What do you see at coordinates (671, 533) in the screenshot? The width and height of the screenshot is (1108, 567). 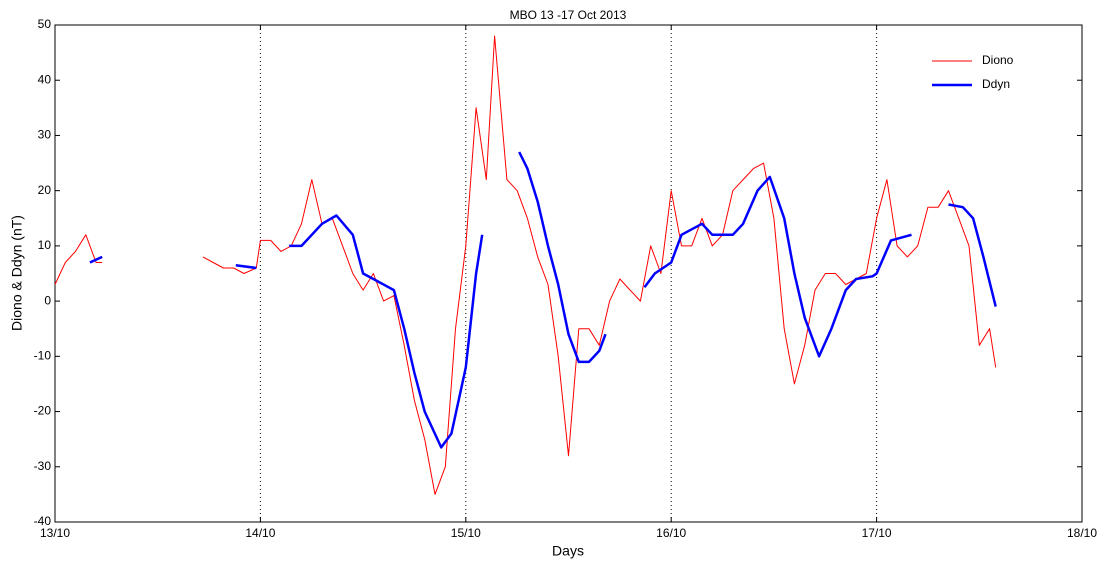 I see `x-tick-label: 16/10` at bounding box center [671, 533].